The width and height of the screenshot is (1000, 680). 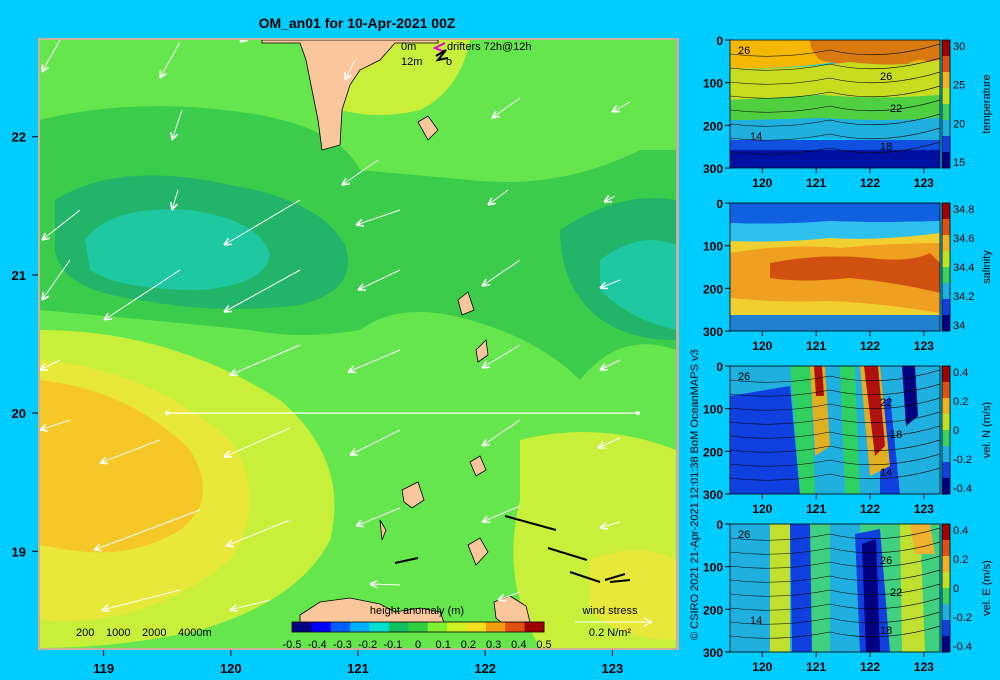 I want to click on depth-tick-label: 0, so click(x=719, y=367).